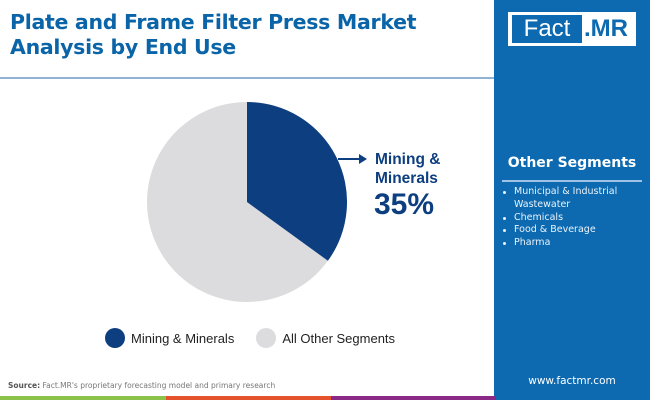  I want to click on arrow-right-icon, so click(363, 159).